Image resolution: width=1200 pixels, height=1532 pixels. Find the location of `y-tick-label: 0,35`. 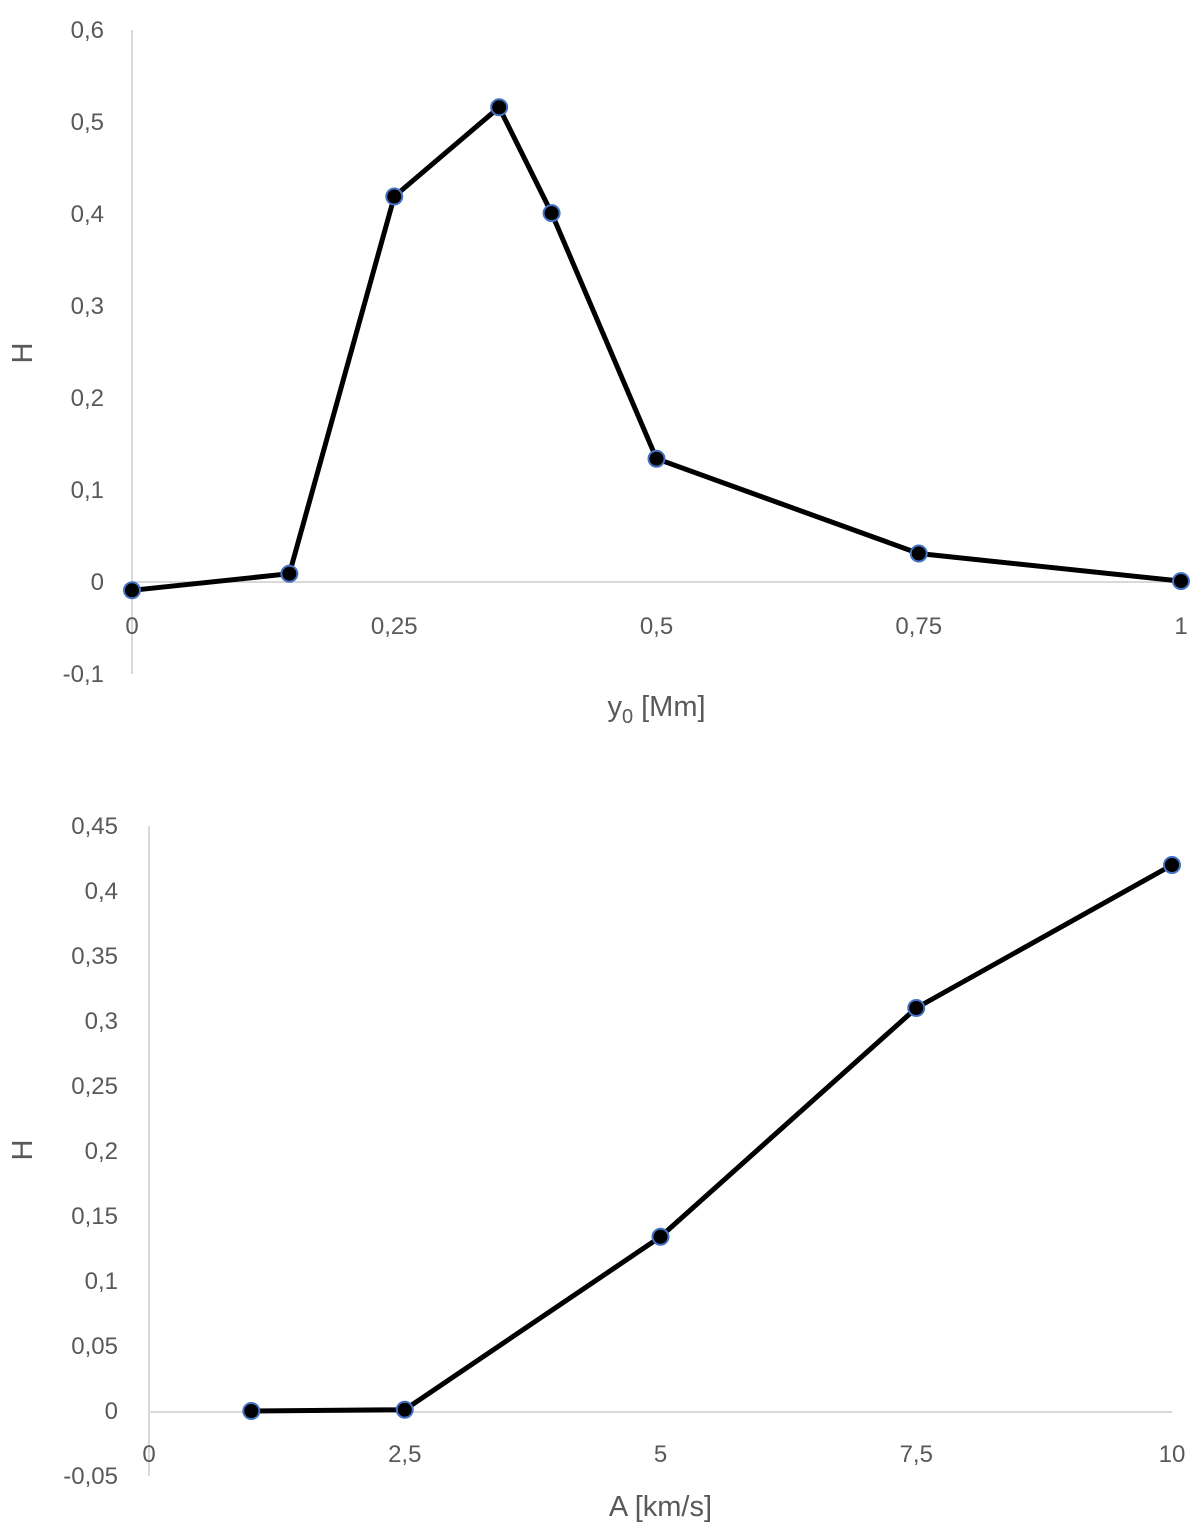

y-tick-label: 0,35 is located at coordinates (94, 956).